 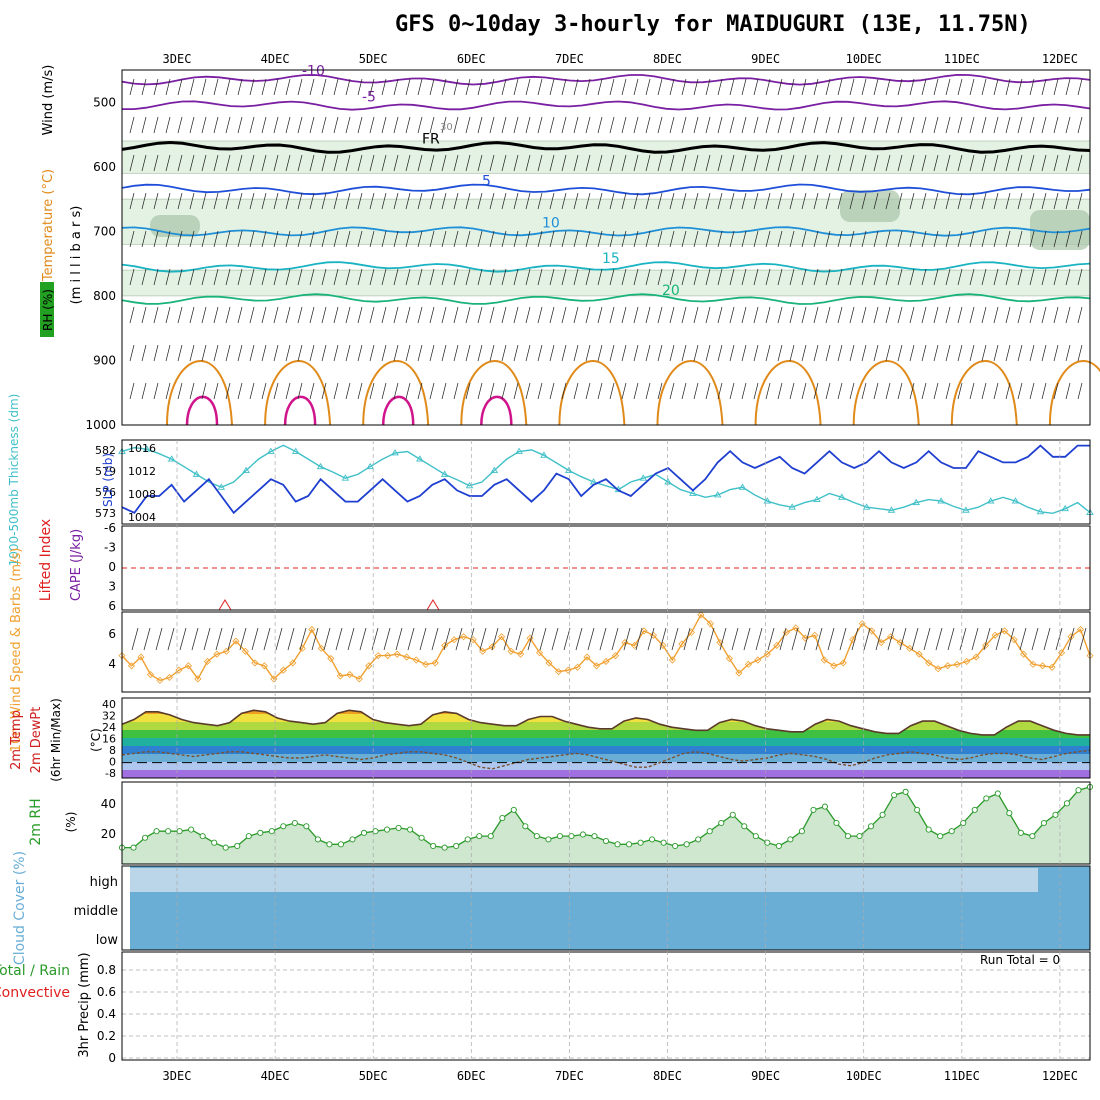 What do you see at coordinates (431, 139) in the screenshot?
I see `isotherm-label: FR` at bounding box center [431, 139].